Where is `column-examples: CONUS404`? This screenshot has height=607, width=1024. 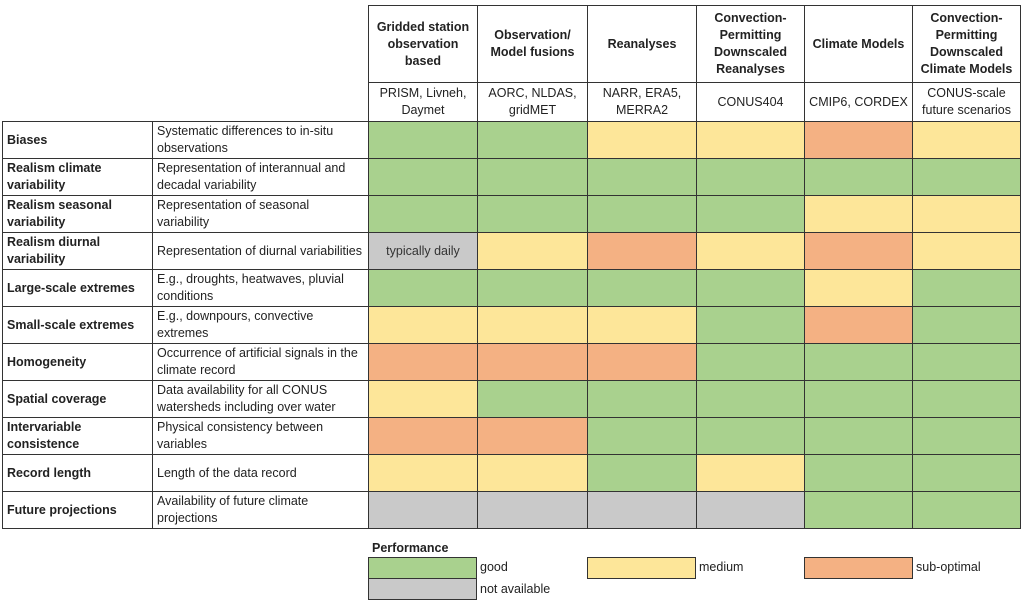 column-examples: CONUS404 is located at coordinates (750, 102).